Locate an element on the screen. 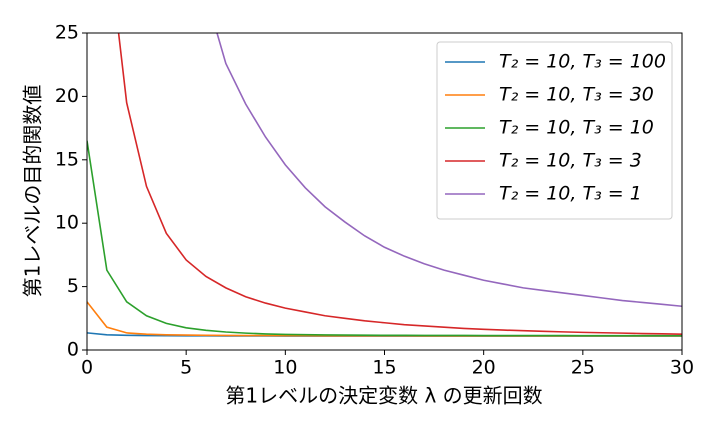 This screenshot has width=720, height=432. x-tick-label: 5 is located at coordinates (186, 368).